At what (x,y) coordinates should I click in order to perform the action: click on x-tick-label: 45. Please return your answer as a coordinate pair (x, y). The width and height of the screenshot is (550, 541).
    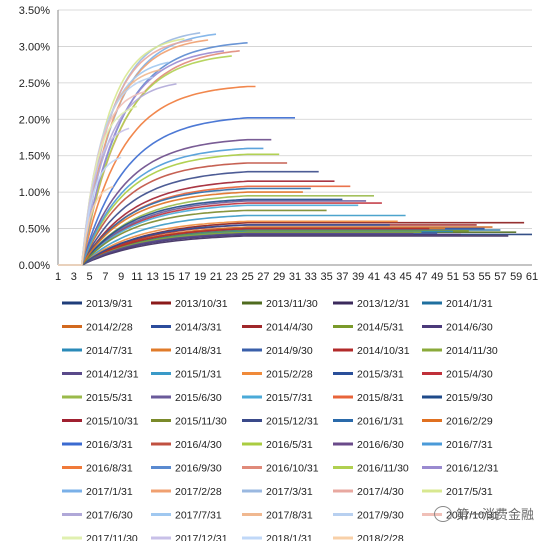
    Looking at the image, I should click on (405, 277).